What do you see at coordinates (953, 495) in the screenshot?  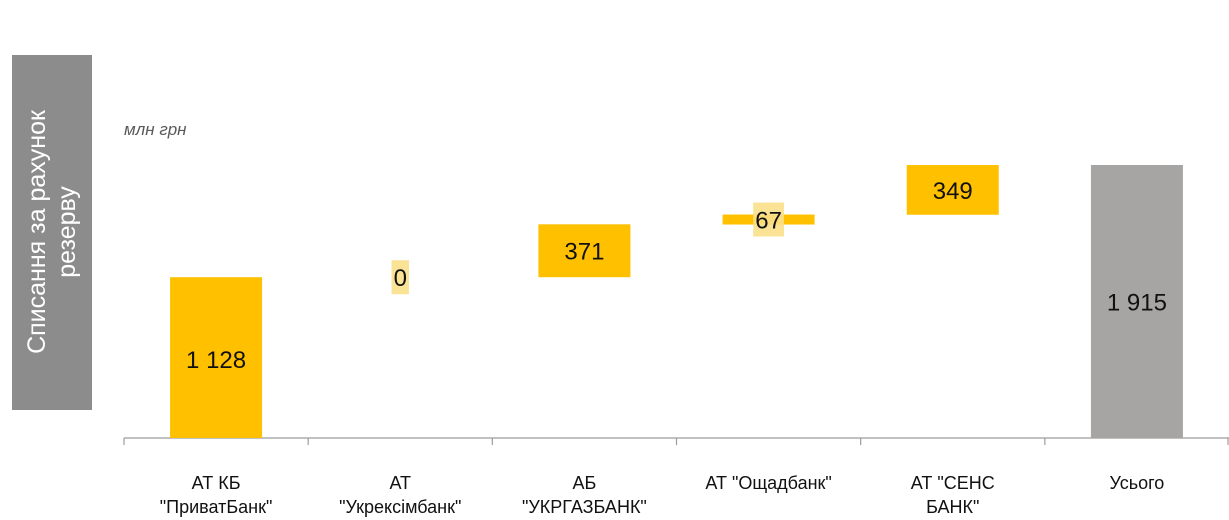 I see `category-label: АТ "СЕНС БАНК"` at bounding box center [953, 495].